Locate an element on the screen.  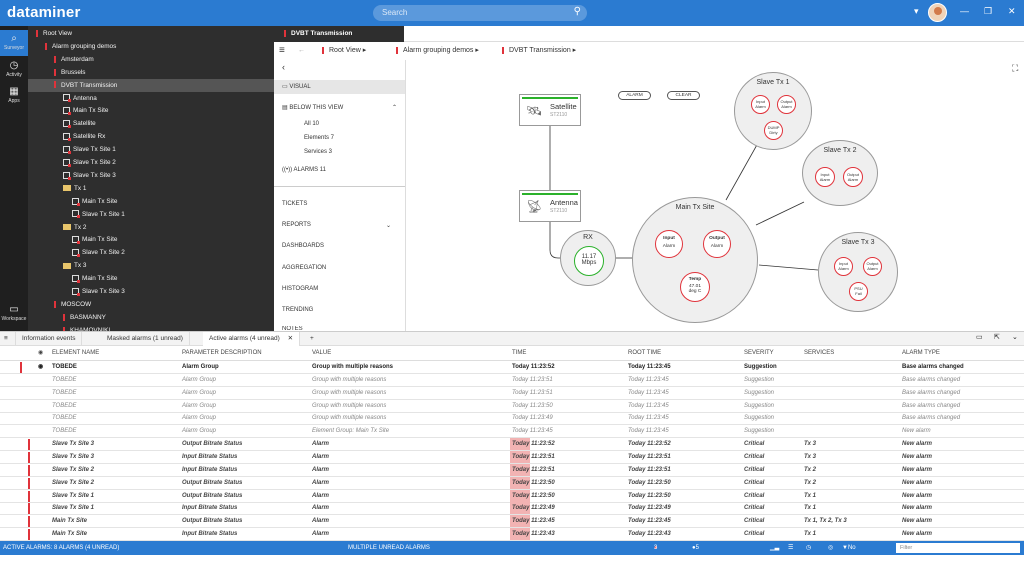
select-all-icon: ◉ is located at coordinates (41, 353).